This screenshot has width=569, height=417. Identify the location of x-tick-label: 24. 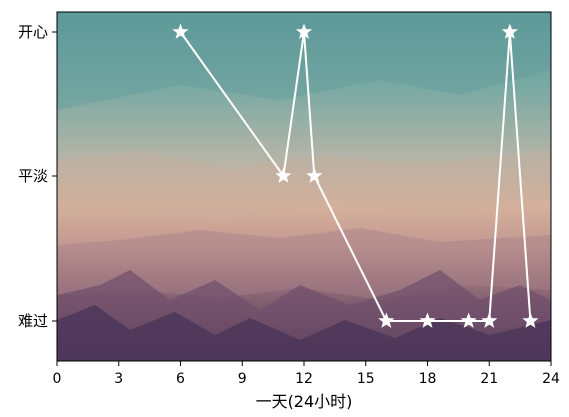
(551, 379).